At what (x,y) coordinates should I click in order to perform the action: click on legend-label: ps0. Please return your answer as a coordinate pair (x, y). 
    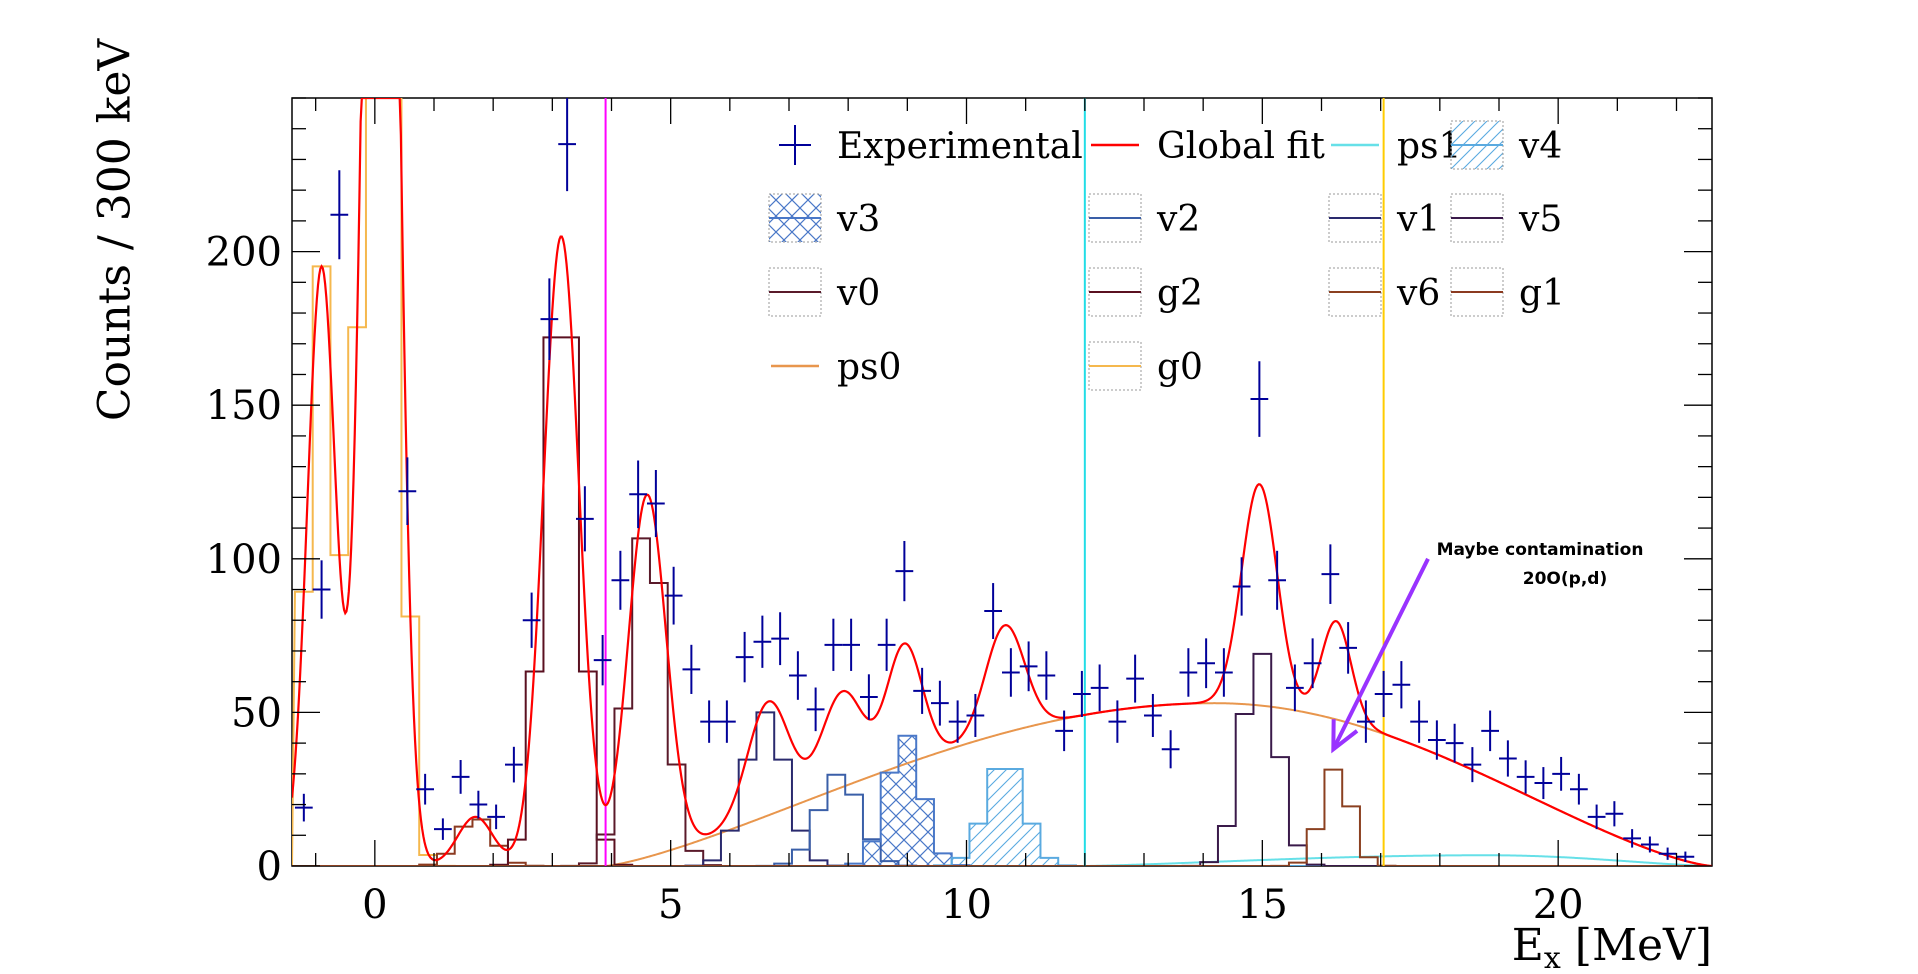
    Looking at the image, I should click on (869, 367).